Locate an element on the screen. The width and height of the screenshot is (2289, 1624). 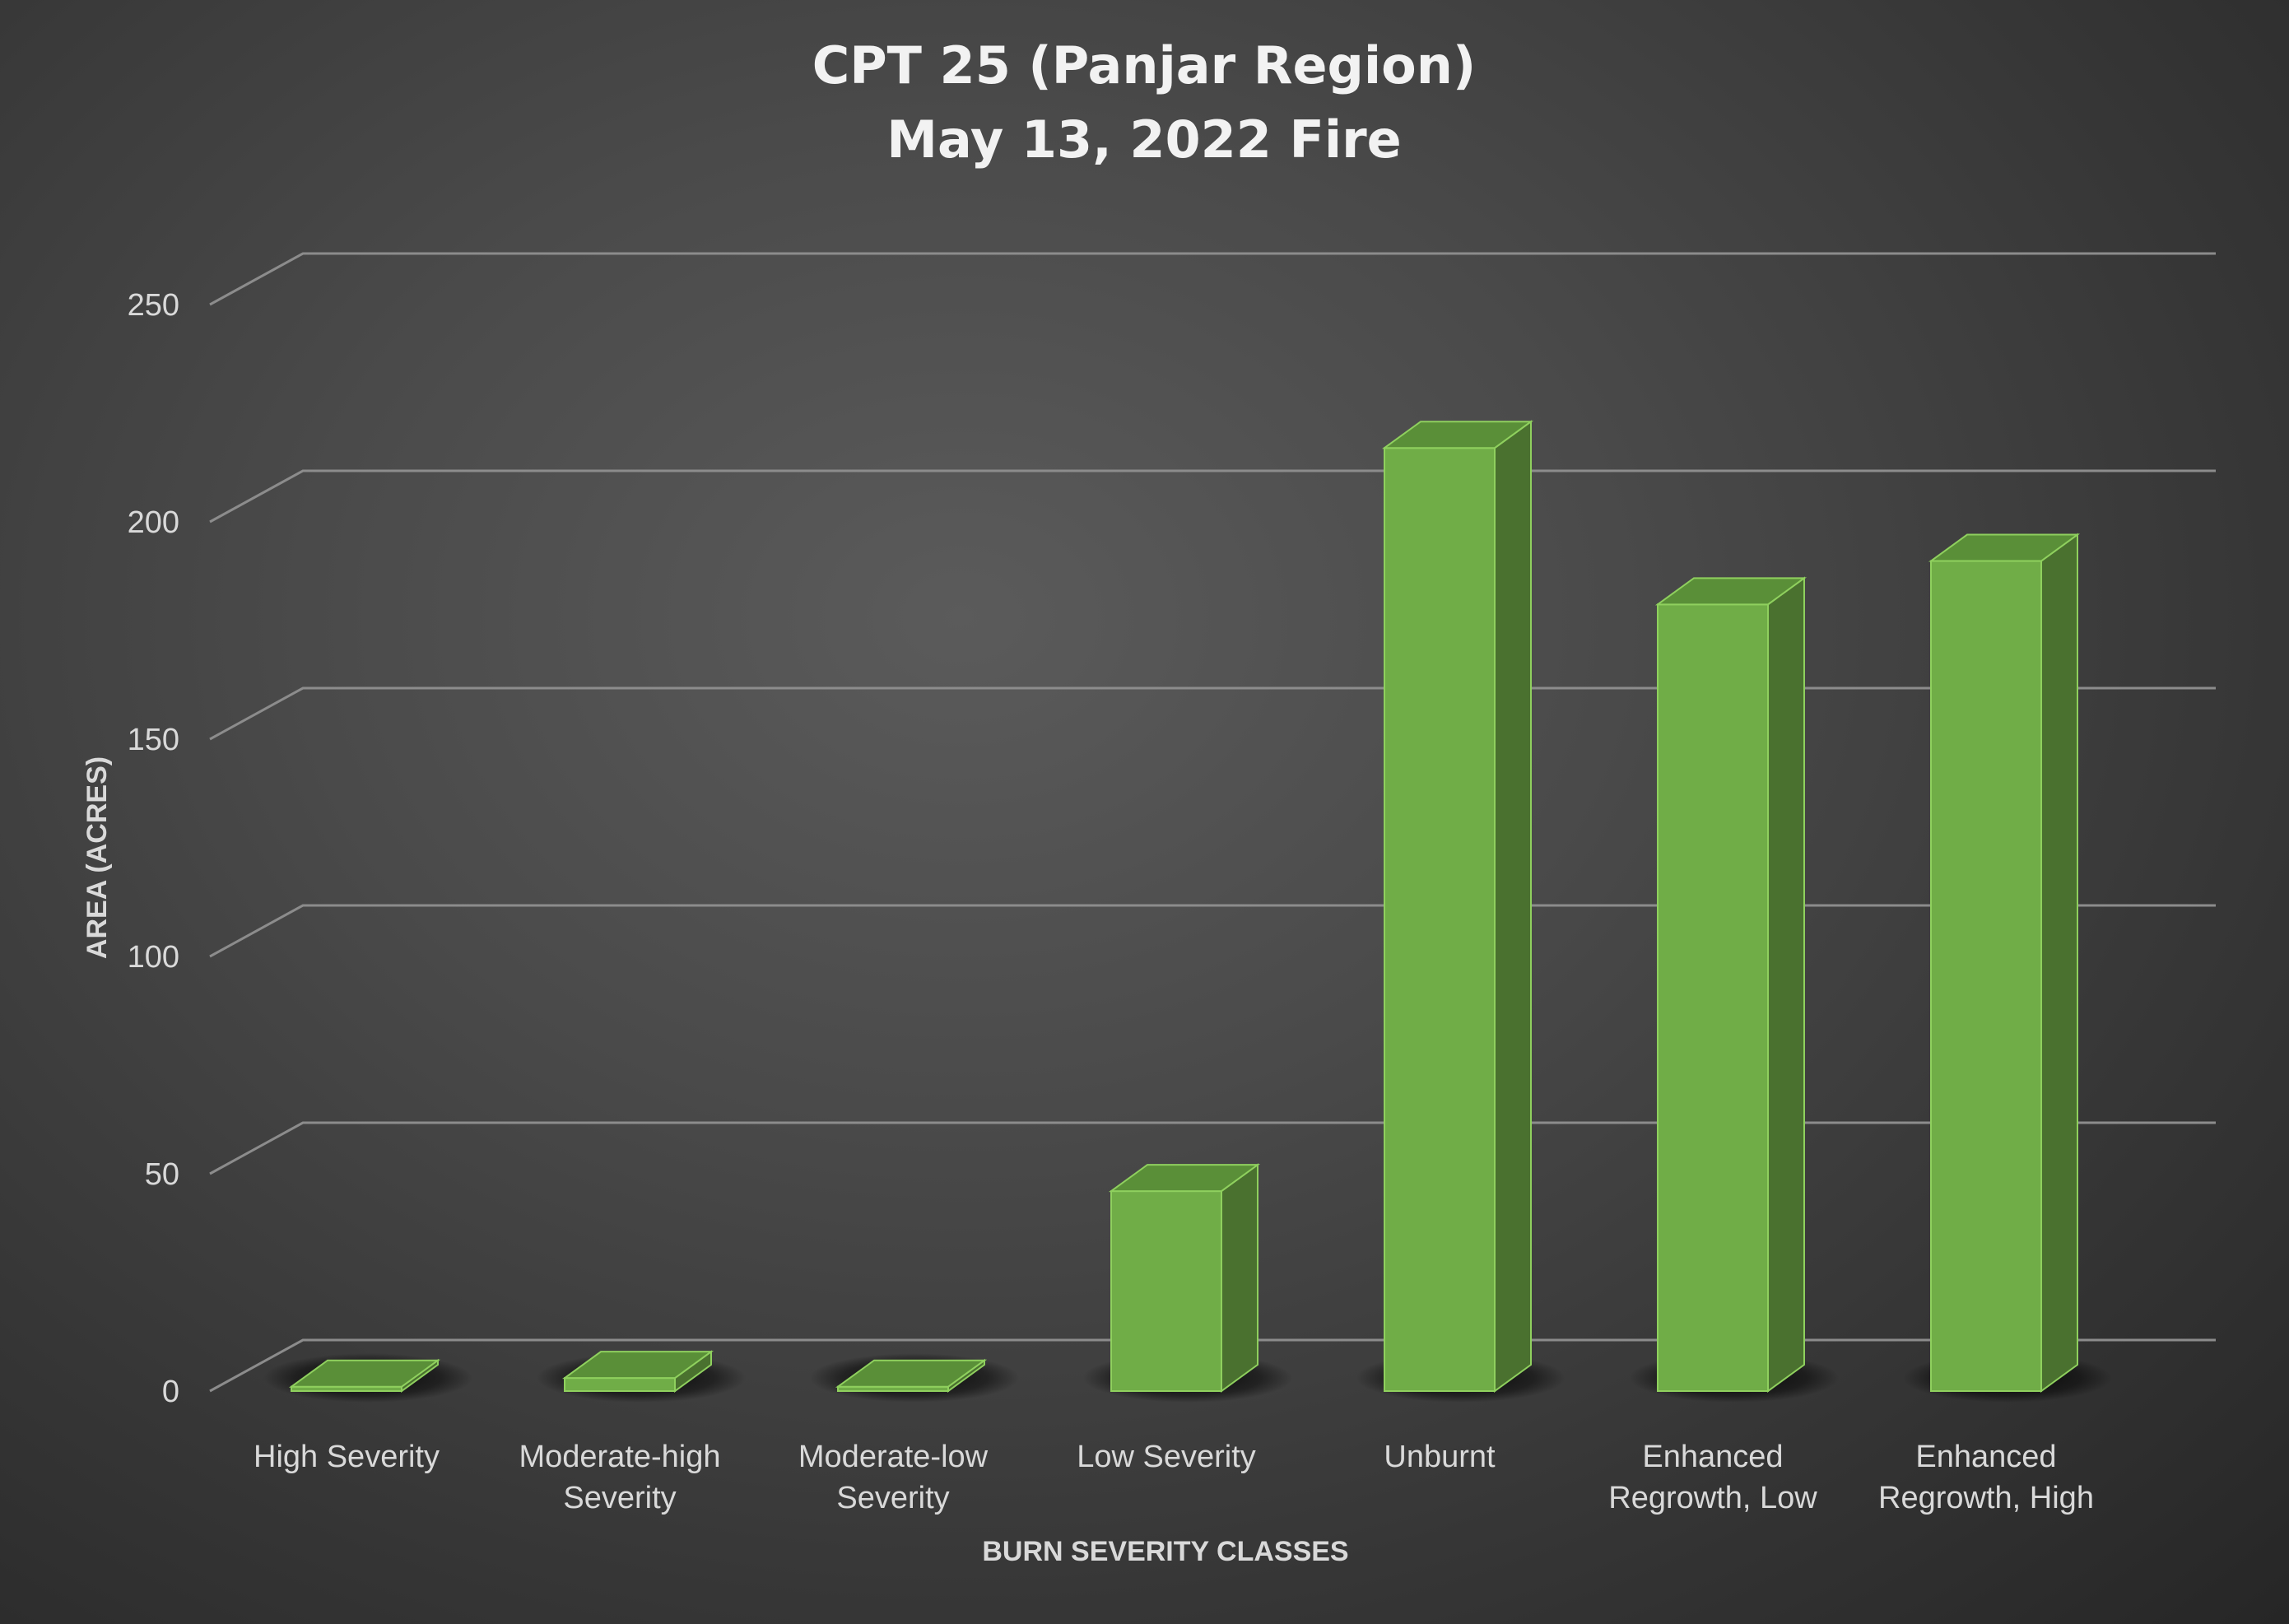
y-tick-label: 150 is located at coordinates (153, 740).